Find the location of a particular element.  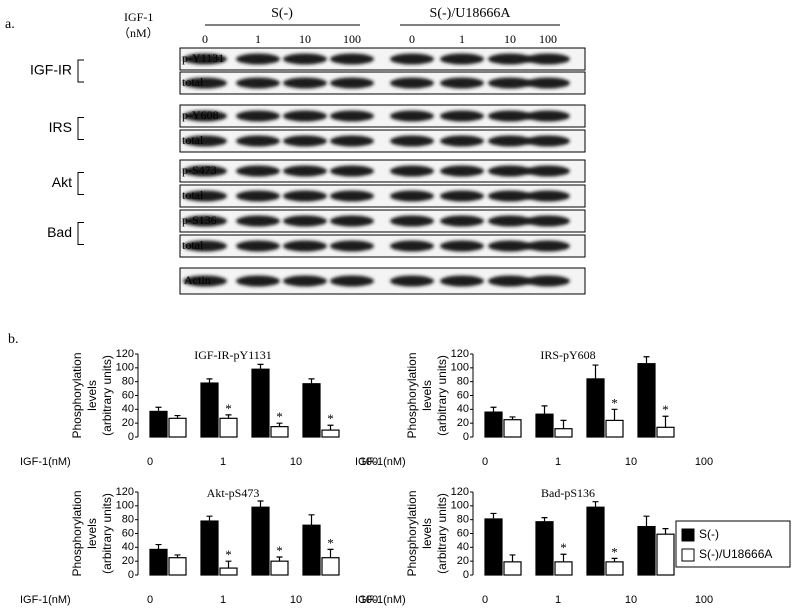

blot-strip is located at coordinates (382, 246).